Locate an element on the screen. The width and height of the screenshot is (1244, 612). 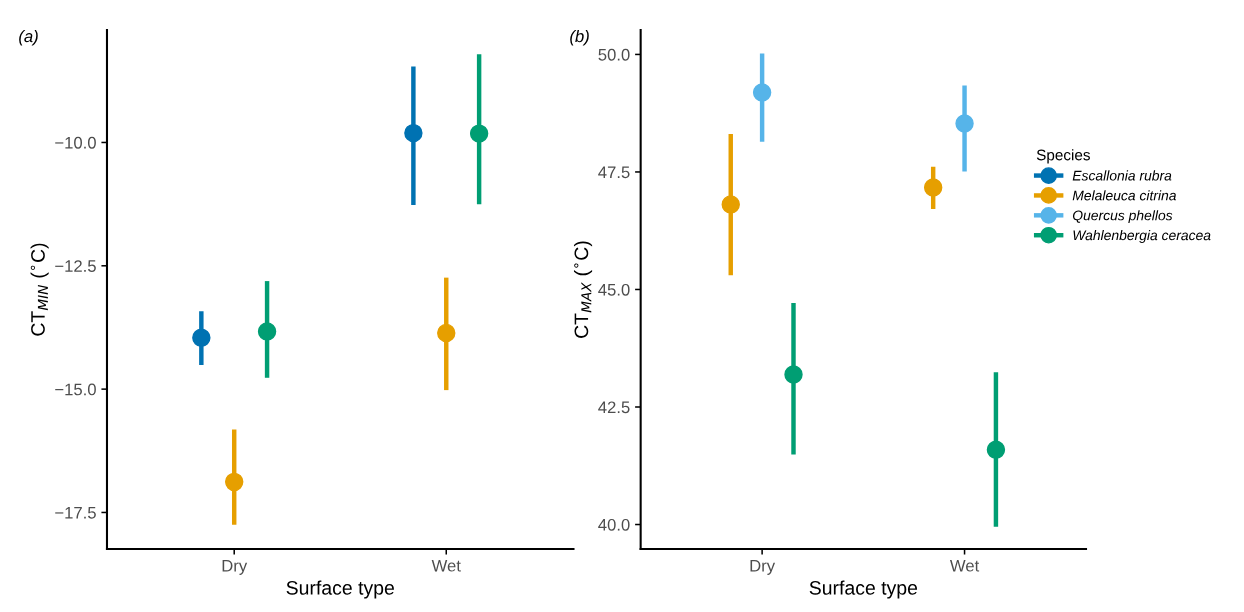
y-tick-label: 47.5 is located at coordinates (614, 172).